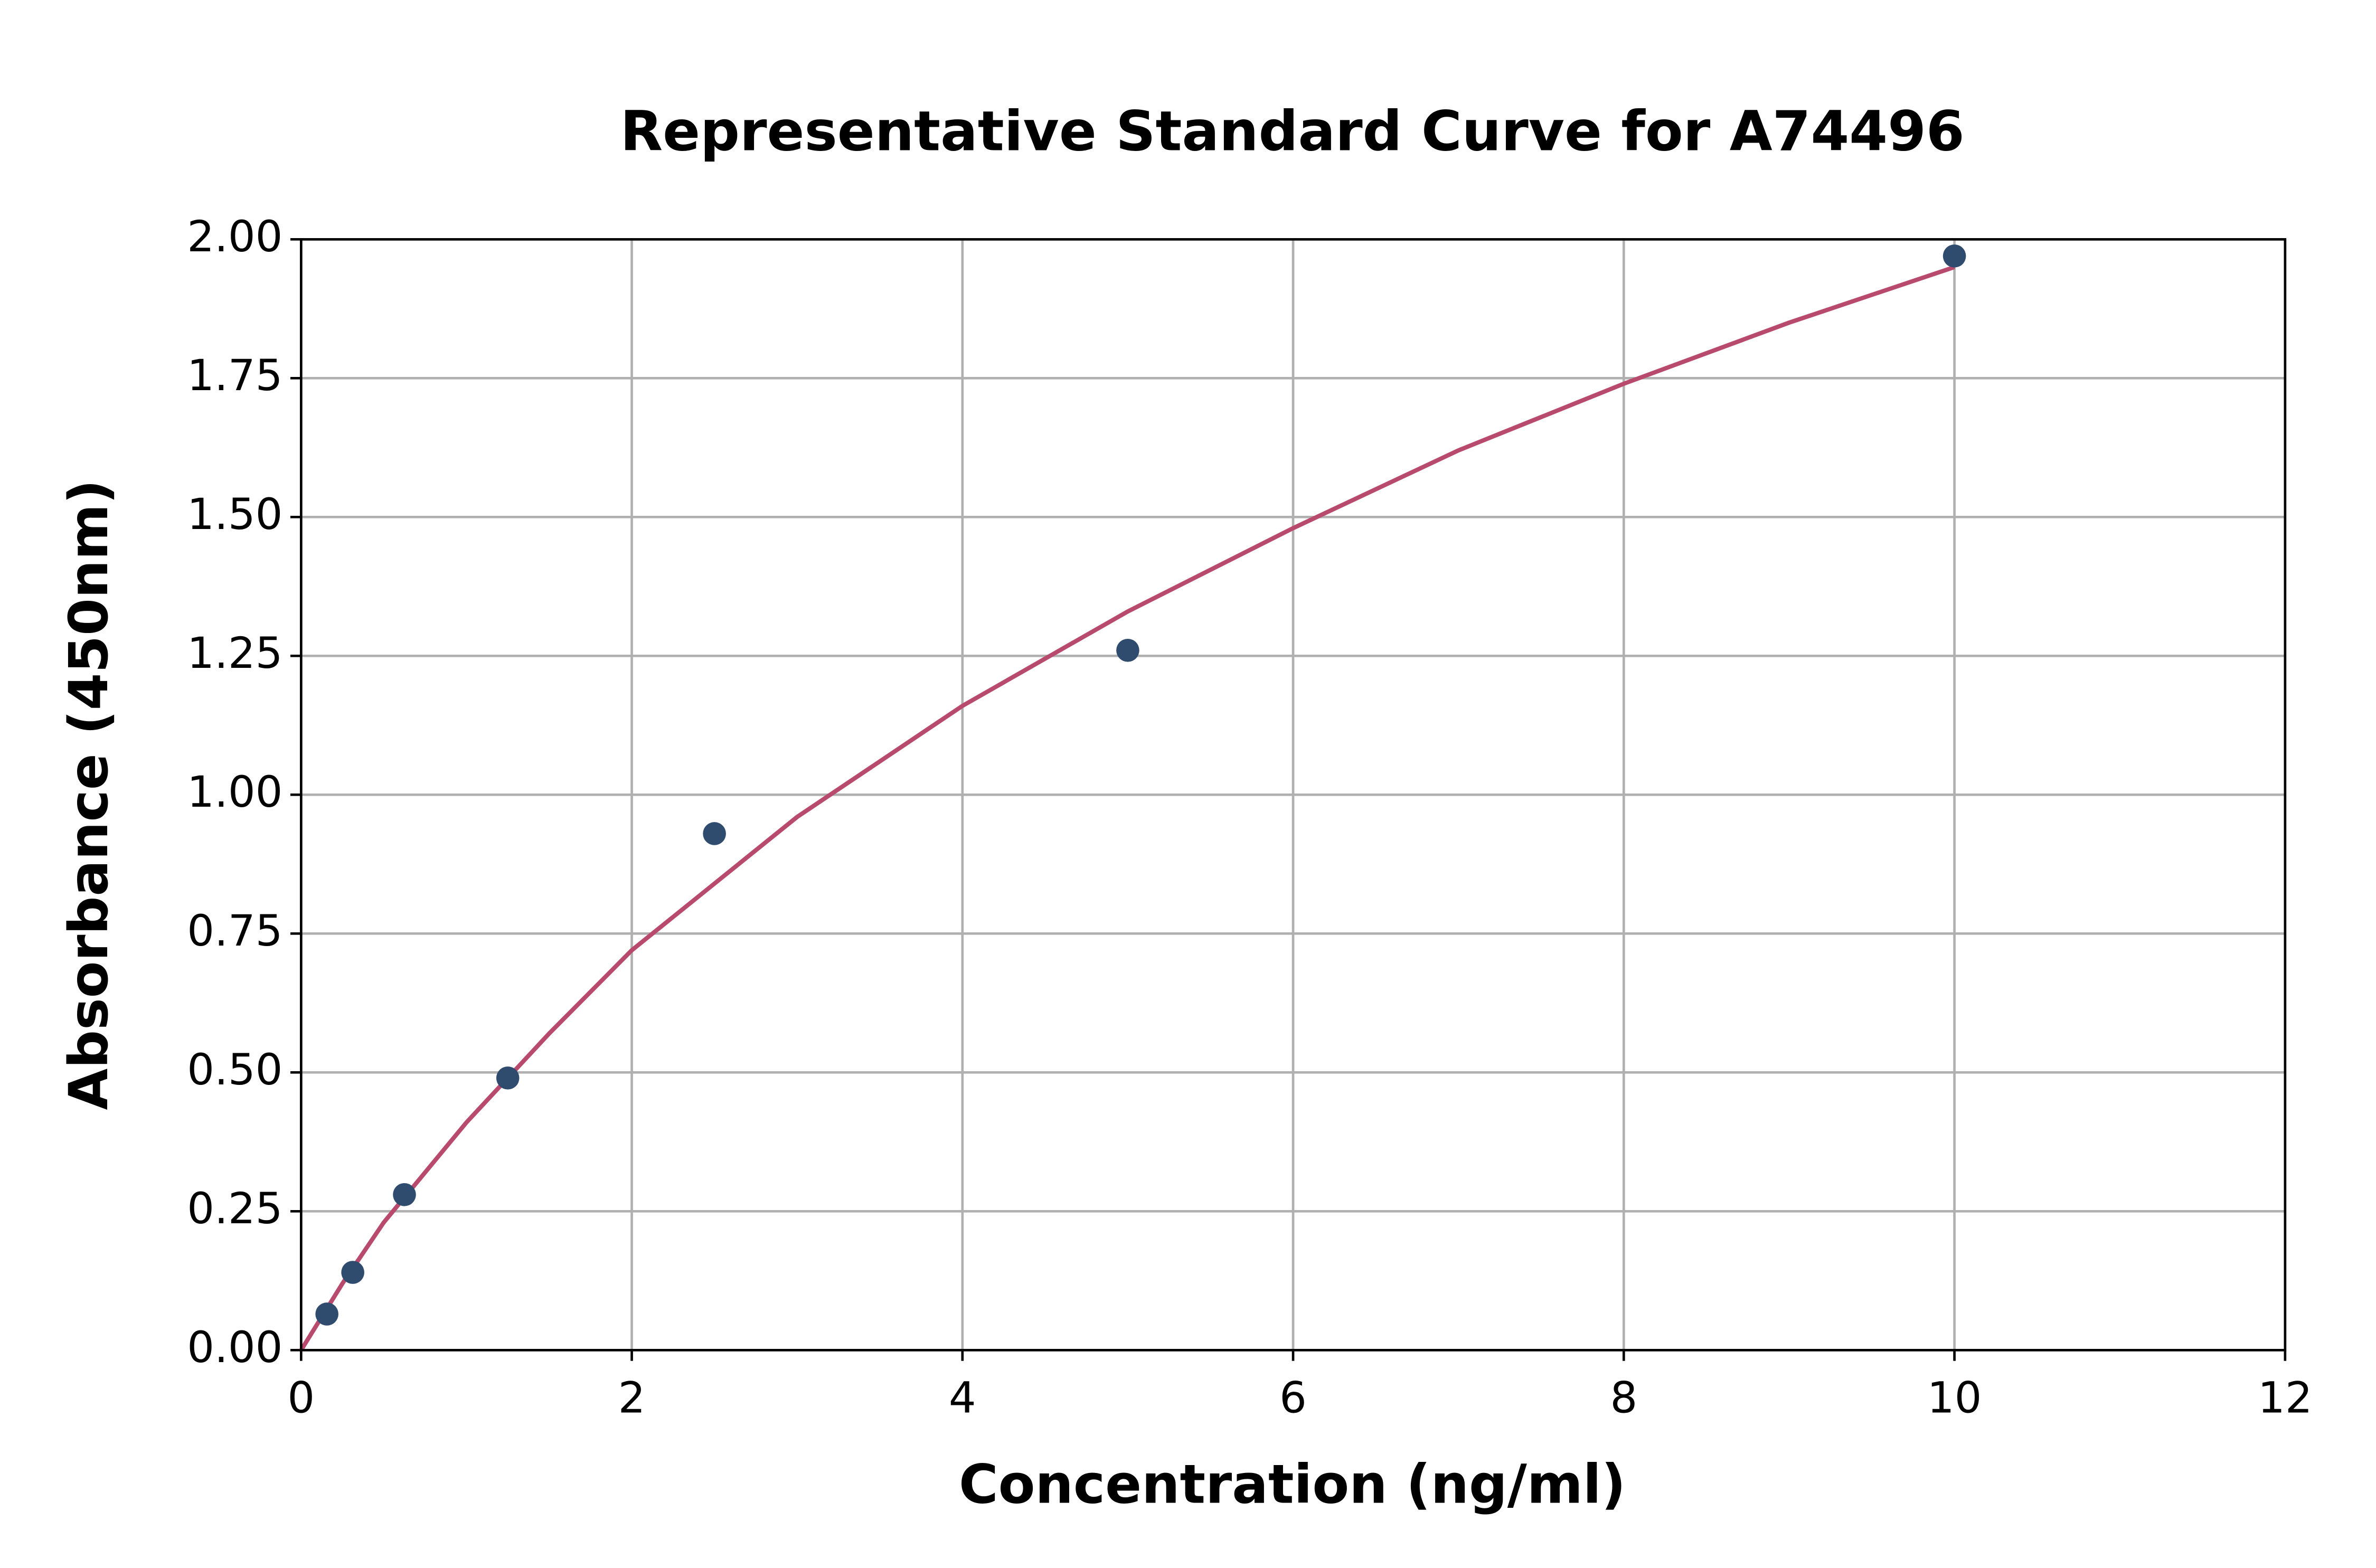  Describe the element at coordinates (234, 237) in the screenshot. I see `y-tick-label: 2.00` at that location.